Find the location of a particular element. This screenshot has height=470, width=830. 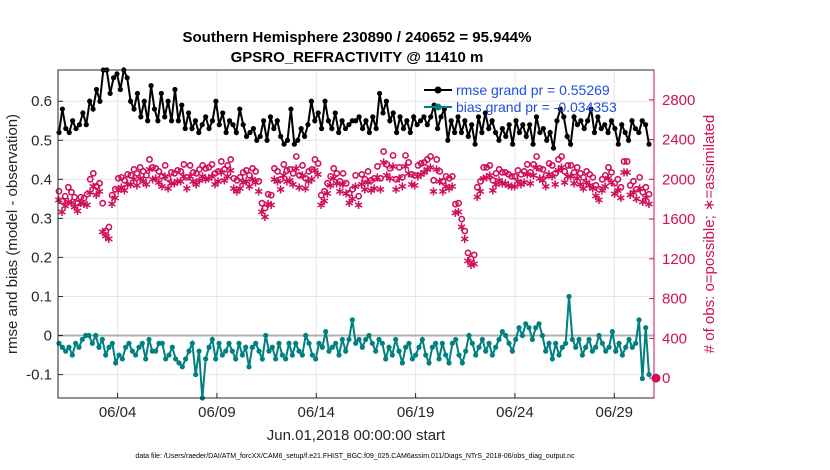

x-axis-label: Jun.01,2018 00:00:00 start is located at coordinates (356, 435).